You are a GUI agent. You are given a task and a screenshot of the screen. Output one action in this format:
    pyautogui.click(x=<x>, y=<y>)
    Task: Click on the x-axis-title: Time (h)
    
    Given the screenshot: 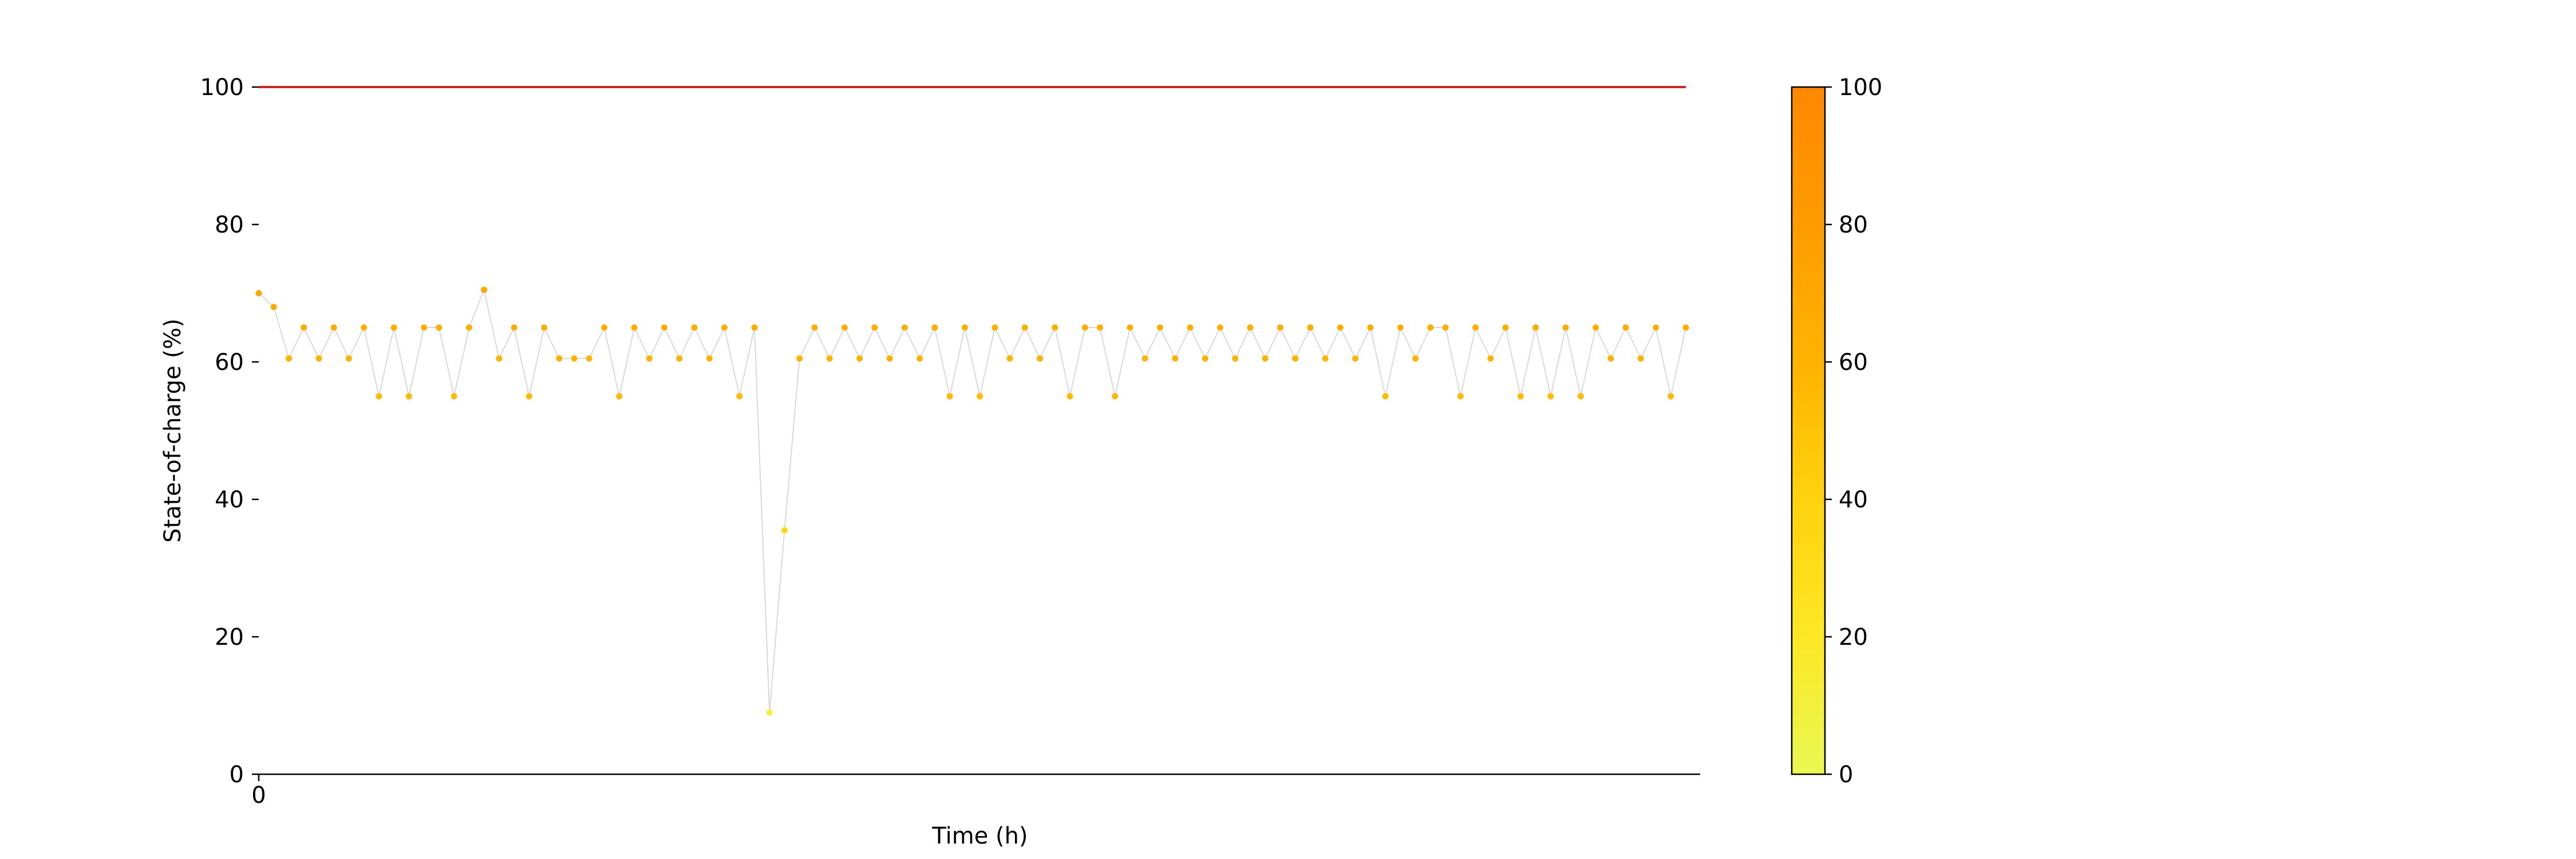 What is the action you would take?
    pyautogui.click(x=979, y=836)
    